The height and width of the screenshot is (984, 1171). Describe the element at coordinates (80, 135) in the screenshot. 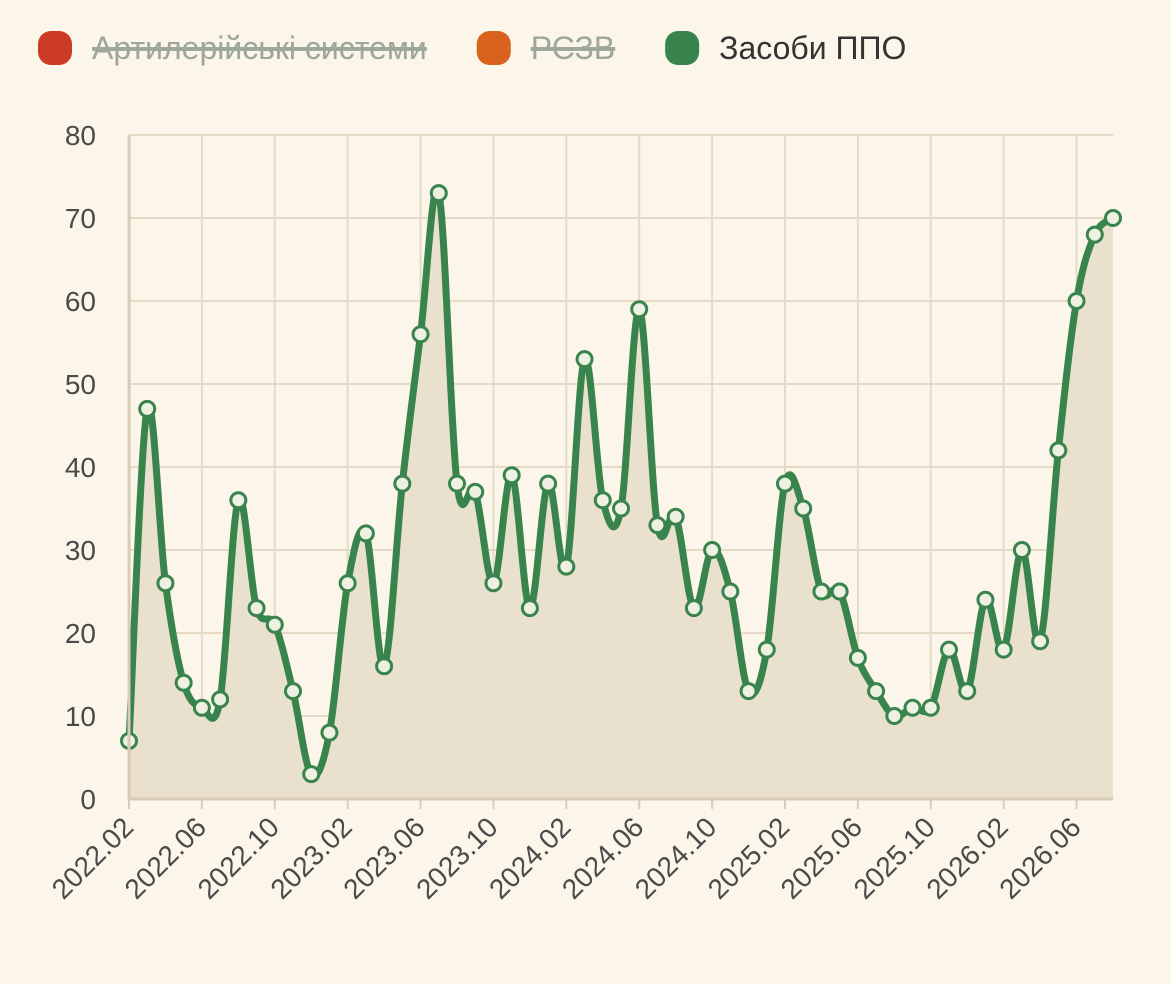

I see `y-tick-label: 80` at that location.